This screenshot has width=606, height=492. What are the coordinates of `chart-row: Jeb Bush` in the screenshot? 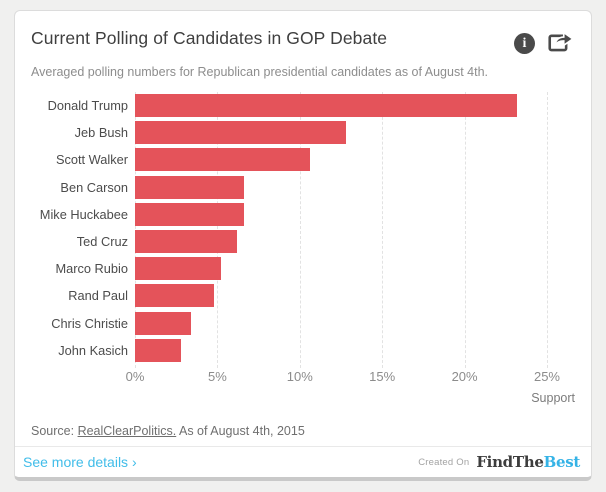 It's located at (303, 132).